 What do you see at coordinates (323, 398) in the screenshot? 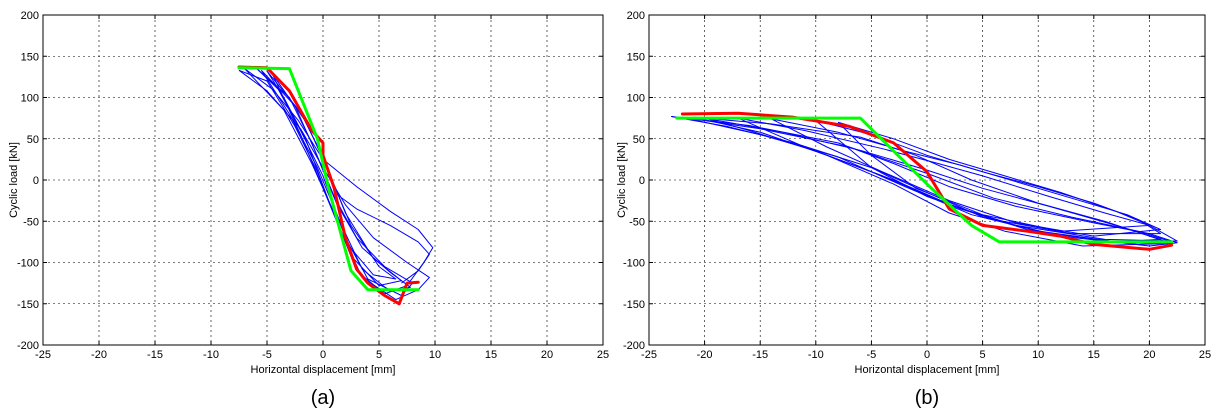
I see `panel-label: (a)` at bounding box center [323, 398].